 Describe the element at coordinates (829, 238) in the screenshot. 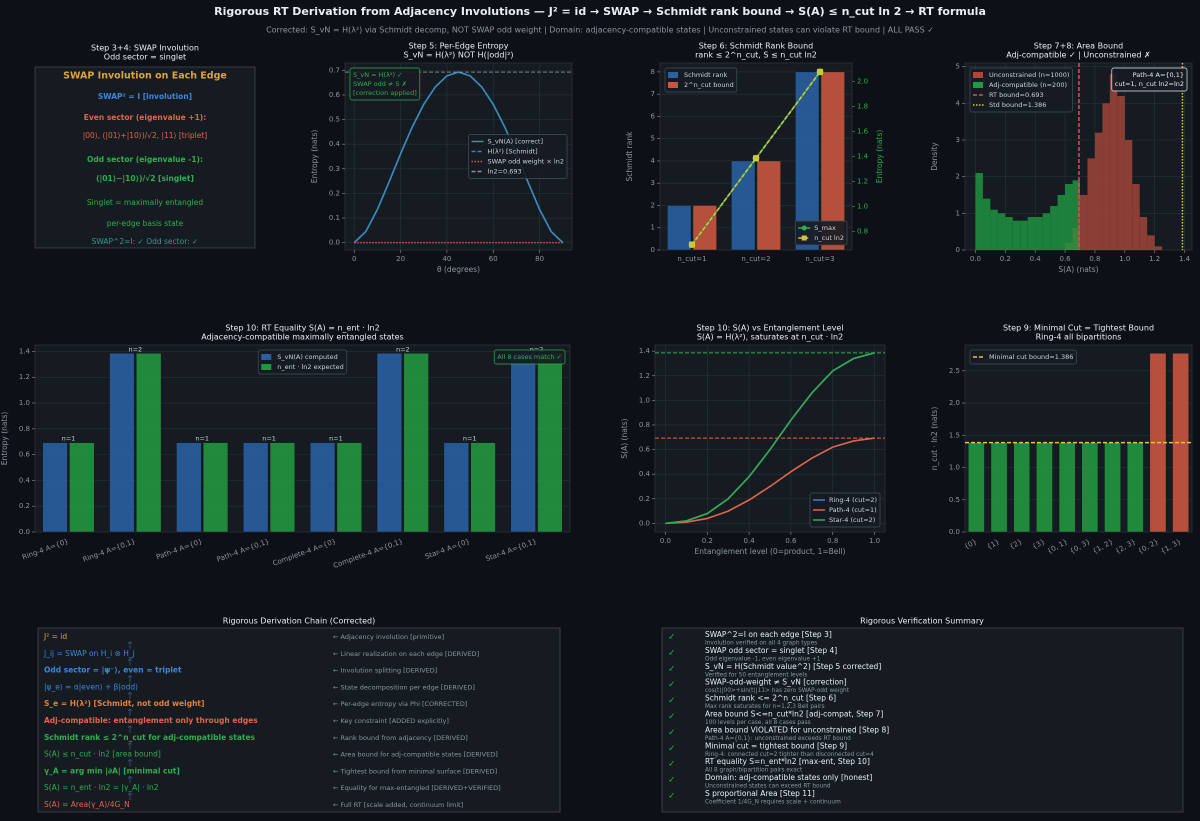

I see `legend-label: n_cut ln2` at that location.